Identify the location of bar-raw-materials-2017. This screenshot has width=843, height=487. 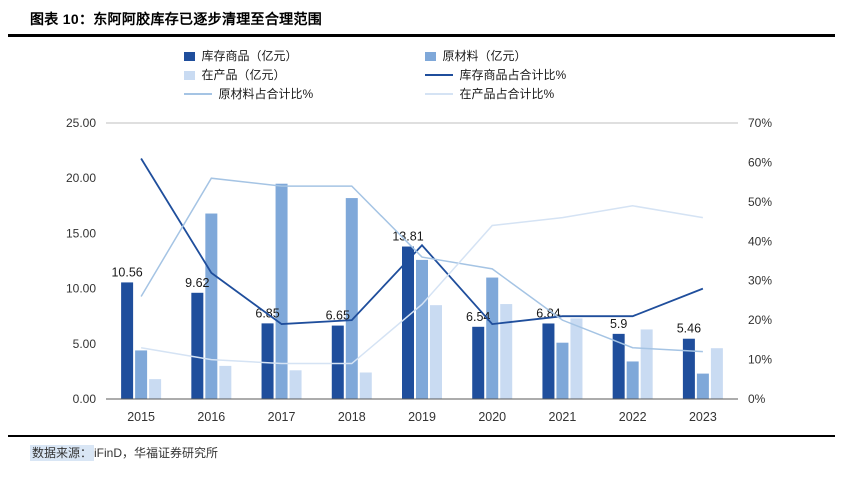
(281, 291).